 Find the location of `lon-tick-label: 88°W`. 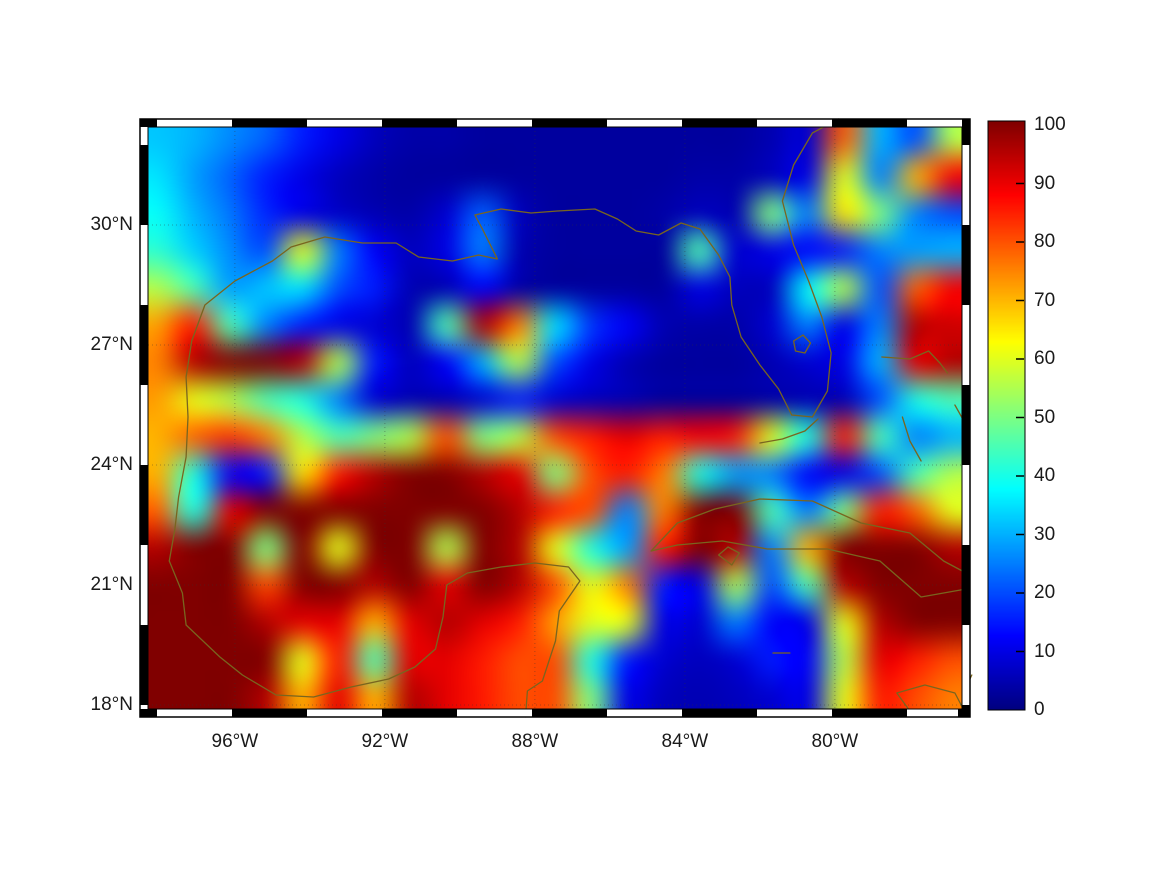

lon-tick-label: 88°W is located at coordinates (535, 741).